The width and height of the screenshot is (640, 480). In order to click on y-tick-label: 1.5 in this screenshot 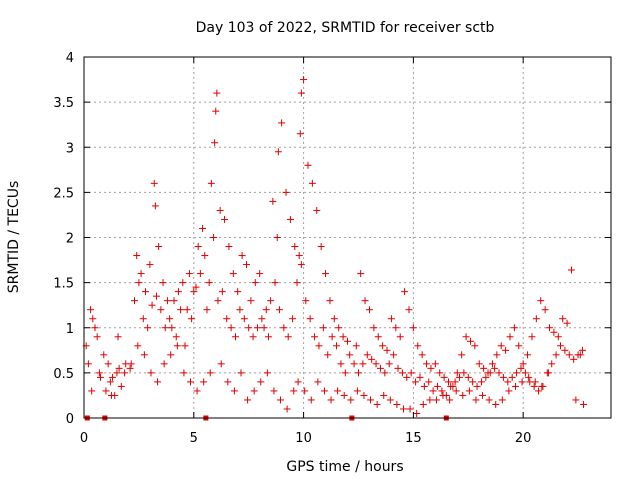, I will do `click(63, 284)`.